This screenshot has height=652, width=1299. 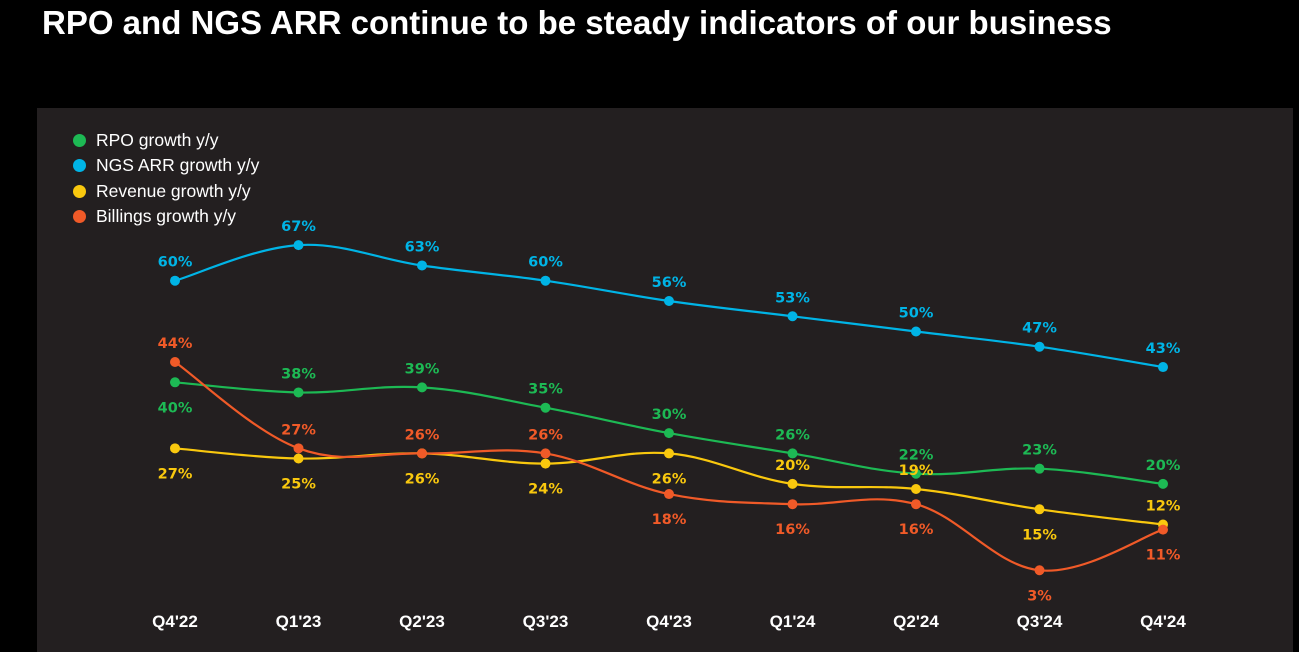 What do you see at coordinates (178, 165) in the screenshot?
I see `legend-label-ngs-arr: NGS ARR growth y/y` at bounding box center [178, 165].